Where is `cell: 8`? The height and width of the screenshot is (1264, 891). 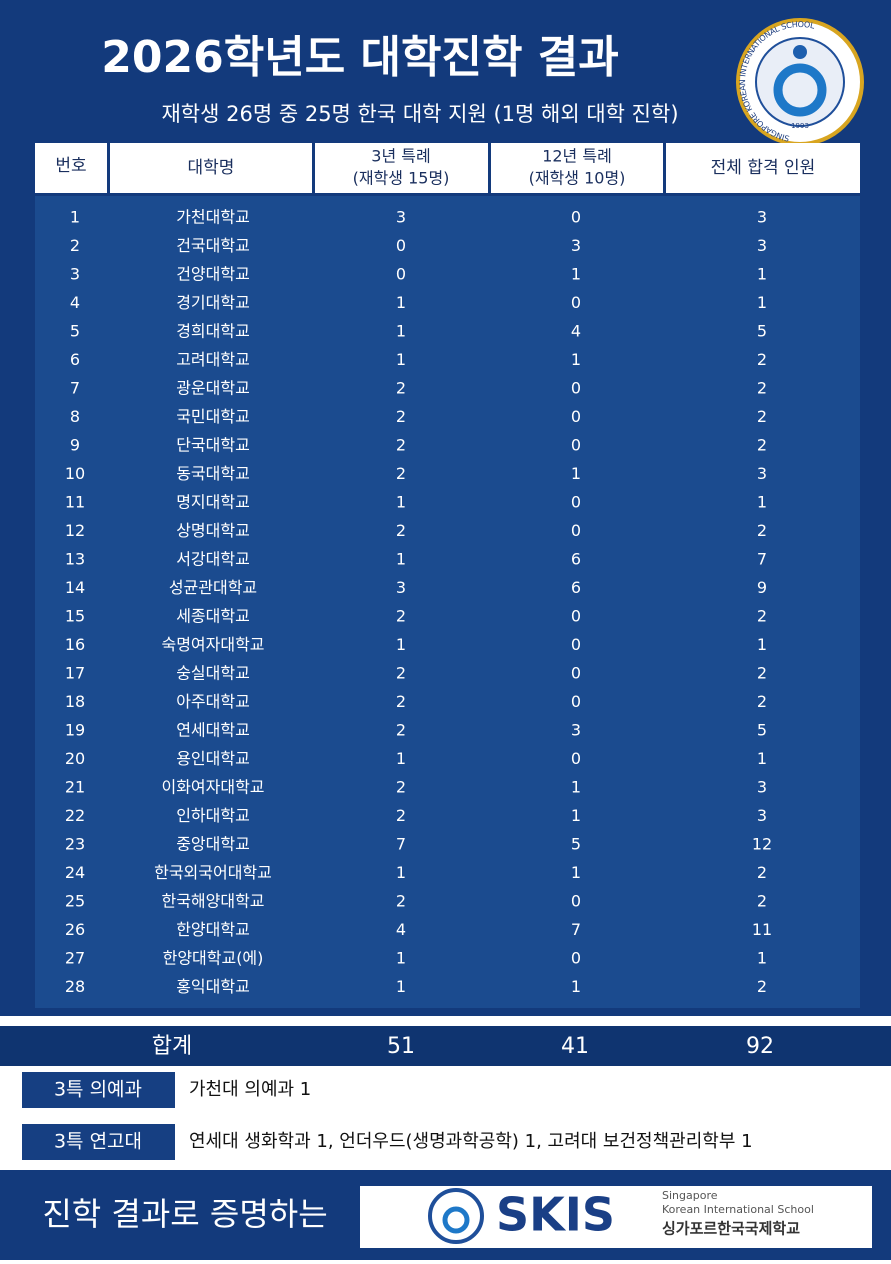 cell: 8 is located at coordinates (75, 416).